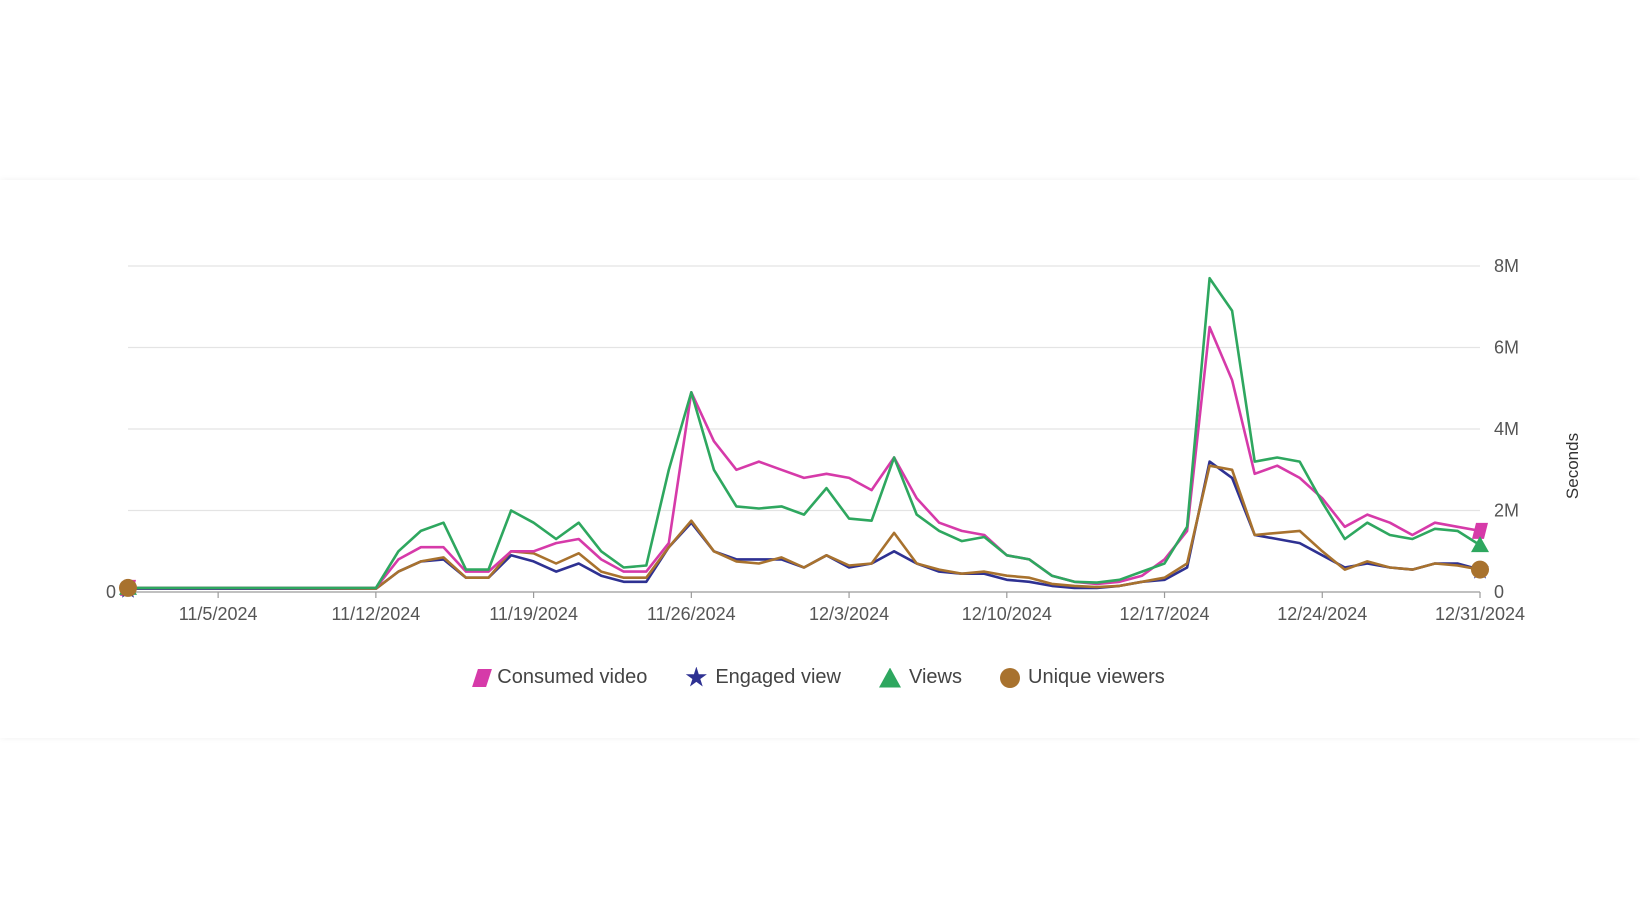 The image size is (1640, 924). Describe the element at coordinates (1506, 266) in the screenshot. I see `y2-tick-label: 8M` at that location.